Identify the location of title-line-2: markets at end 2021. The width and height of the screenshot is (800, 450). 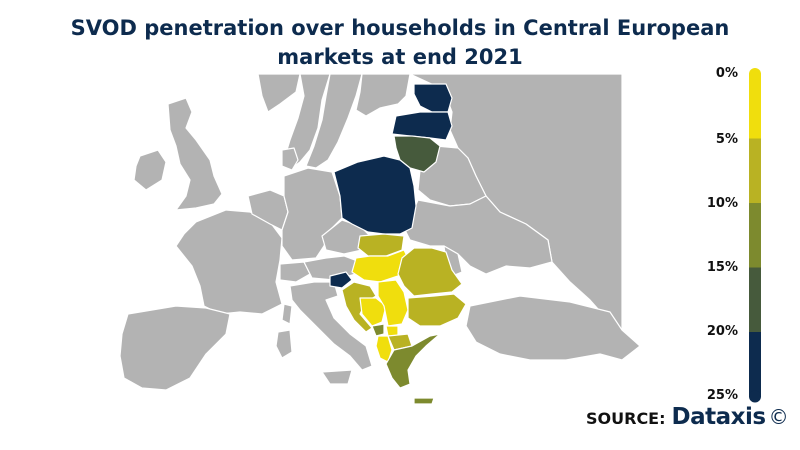
(400, 57).